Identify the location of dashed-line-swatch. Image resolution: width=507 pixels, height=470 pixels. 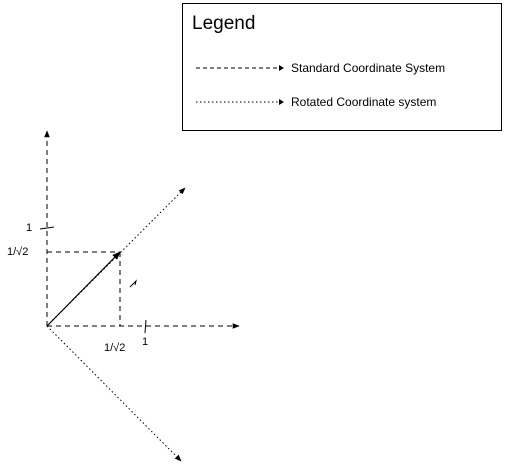
(240, 68).